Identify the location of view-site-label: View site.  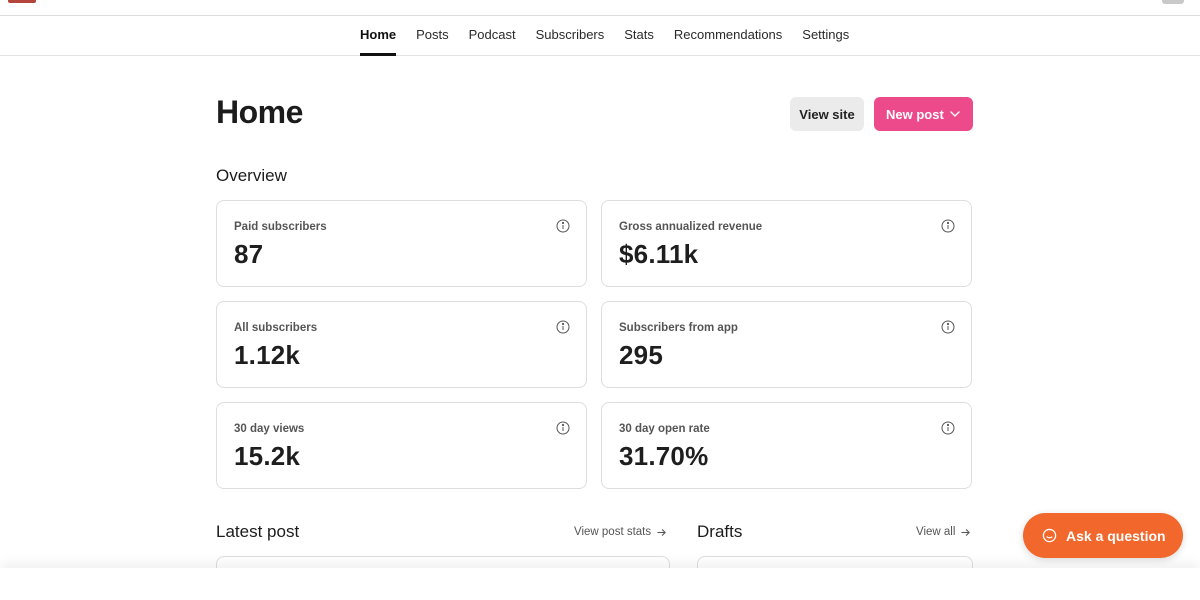
(827, 114).